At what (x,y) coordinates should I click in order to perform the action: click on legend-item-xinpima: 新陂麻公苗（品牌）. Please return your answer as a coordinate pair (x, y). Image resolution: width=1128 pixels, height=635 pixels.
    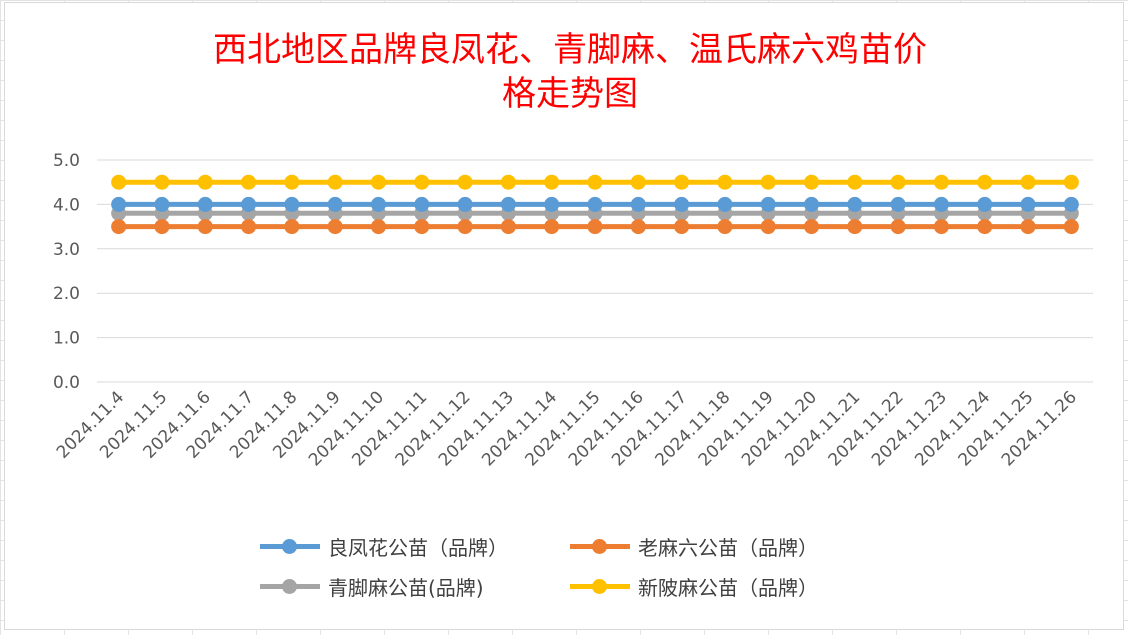
    Looking at the image, I should click on (725, 586).